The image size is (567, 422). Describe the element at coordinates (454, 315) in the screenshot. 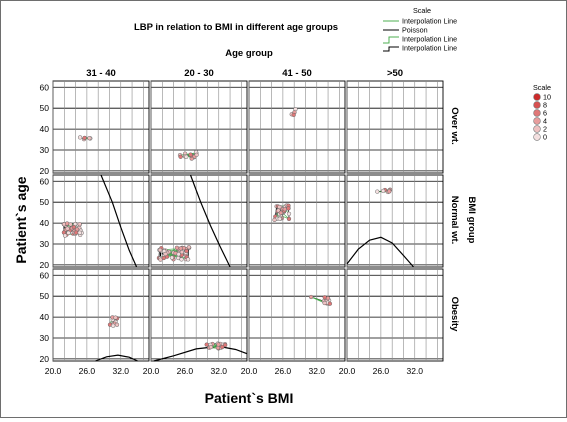

I see `row-header-3: Obesity` at that location.